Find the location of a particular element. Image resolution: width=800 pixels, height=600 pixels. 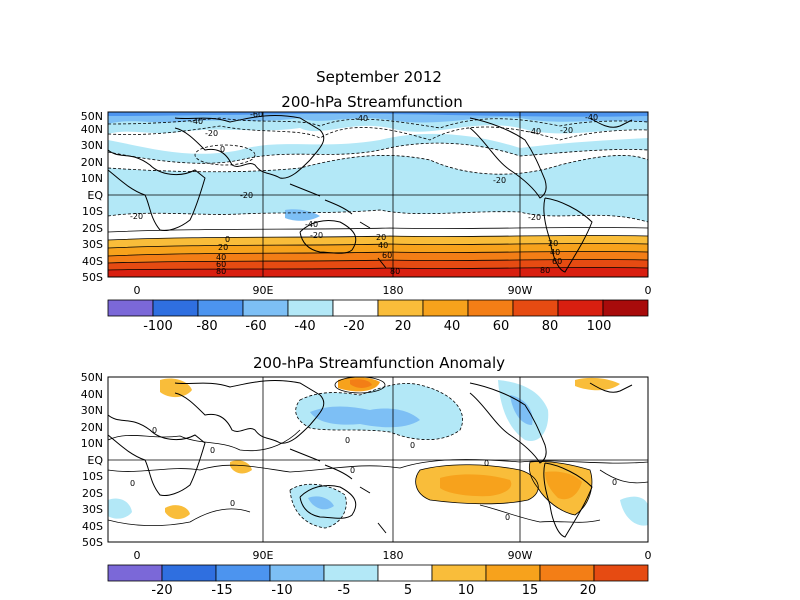

panel2-lon-labels: 0 90E 180 90W 0 is located at coordinates (393, 555).